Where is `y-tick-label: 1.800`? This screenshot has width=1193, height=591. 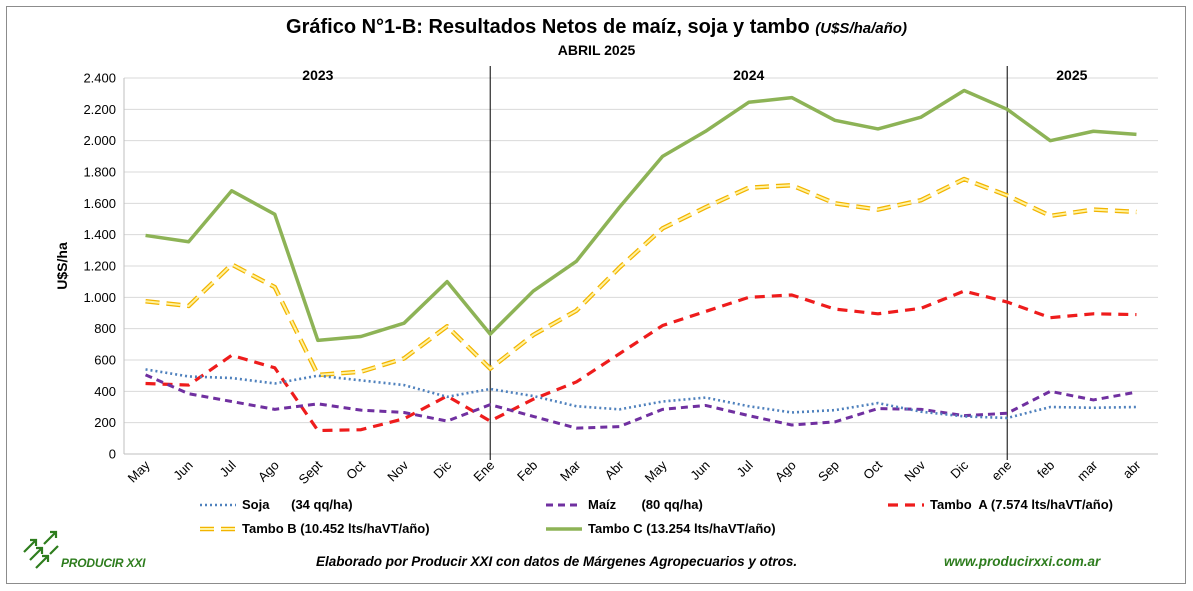
y-tick-label: 1.800 is located at coordinates (99, 172).